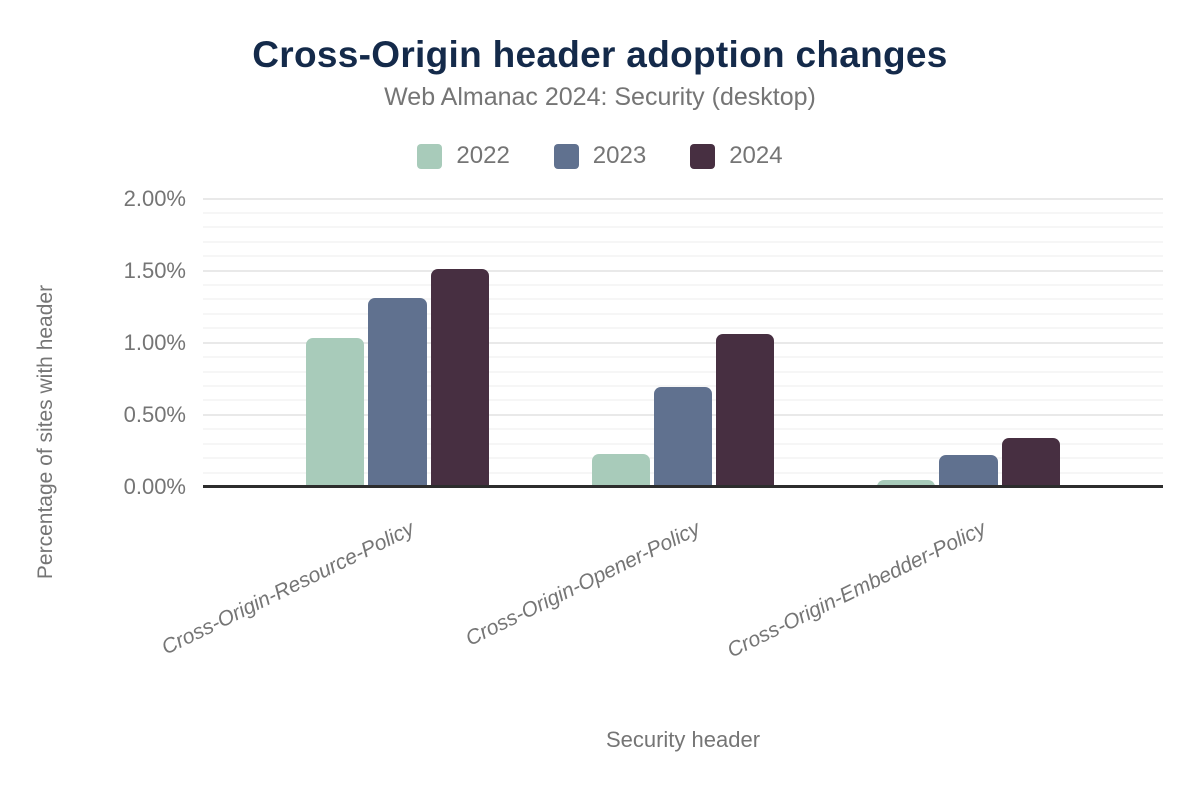 The width and height of the screenshot is (1200, 802). What do you see at coordinates (483, 155) in the screenshot?
I see `legend-label: 2022` at bounding box center [483, 155].